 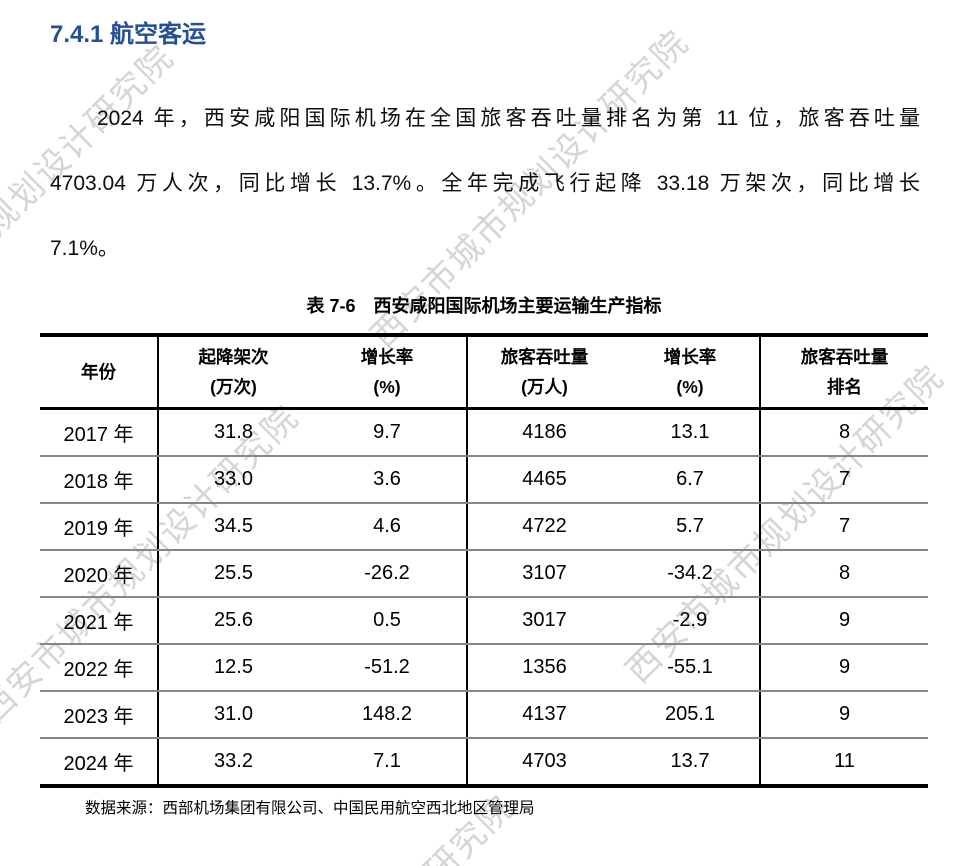 What do you see at coordinates (388, 432) in the screenshot?
I see `table-cell: 9.7` at bounding box center [388, 432].